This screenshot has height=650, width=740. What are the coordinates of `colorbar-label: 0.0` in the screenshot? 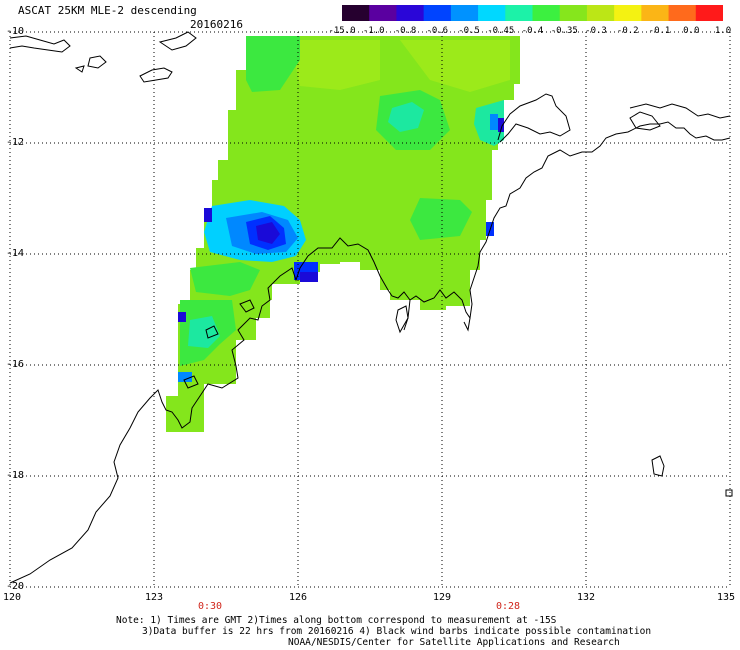 It's located at (691, 31).